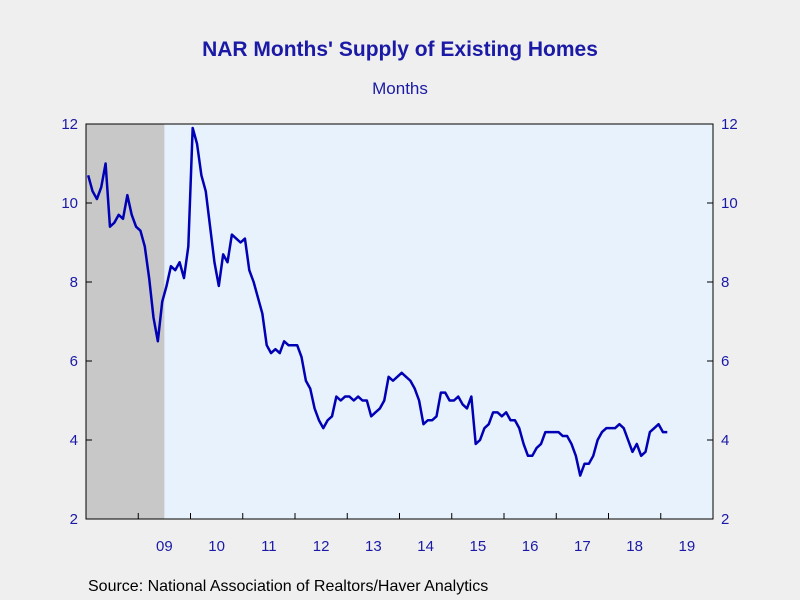 The image size is (800, 600). Describe the element at coordinates (400, 49) in the screenshot. I see `chart-title: NAR Months' Supply of Existing Homes` at that location.